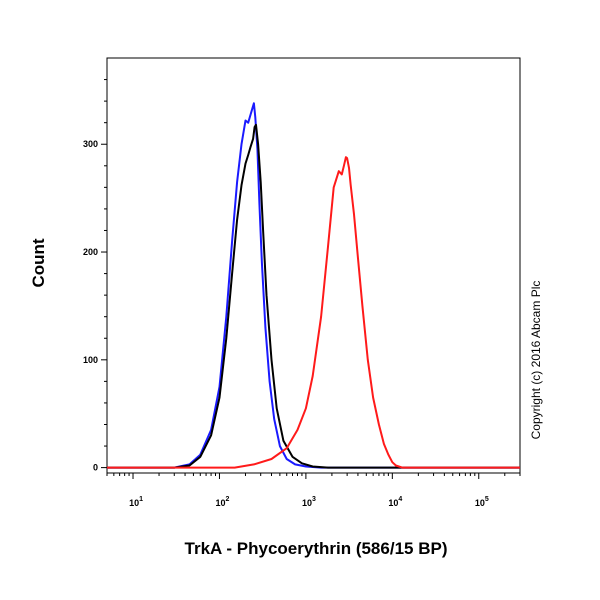 The height and width of the screenshot is (600, 600). Describe the element at coordinates (136, 502) in the screenshot. I see `x-tick-label: 10¹` at that location.